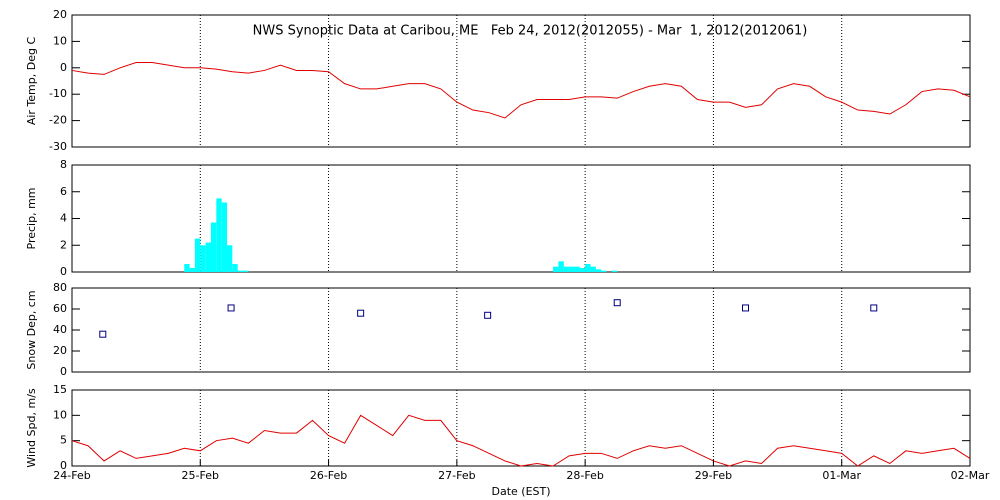  I want to click on panel-frame, so click(521, 428).